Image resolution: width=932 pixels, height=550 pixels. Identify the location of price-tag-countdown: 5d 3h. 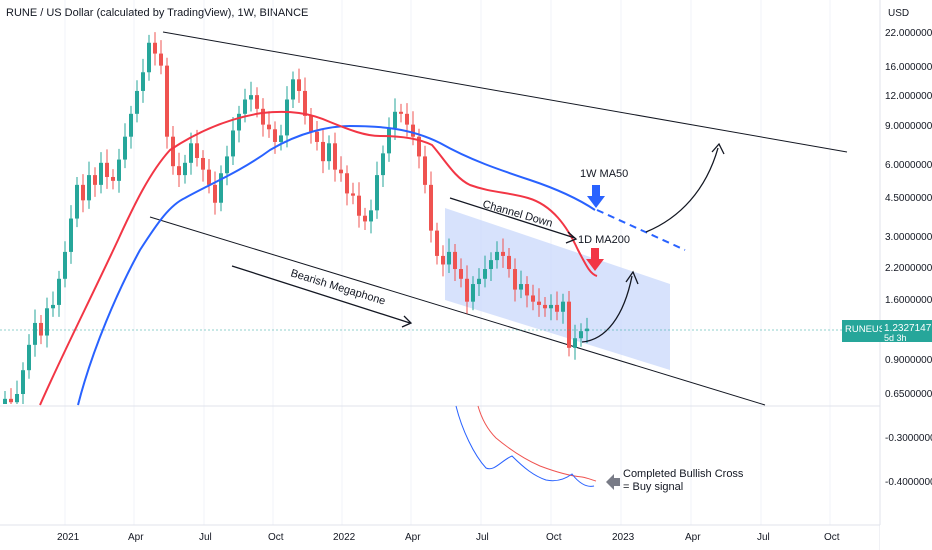
(895, 338).